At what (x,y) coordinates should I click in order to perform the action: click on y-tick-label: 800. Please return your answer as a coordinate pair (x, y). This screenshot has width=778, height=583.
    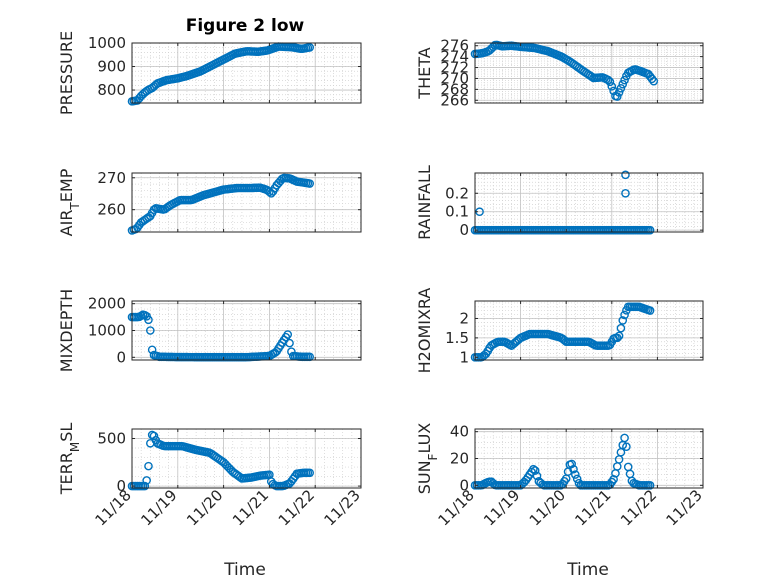
    Looking at the image, I should click on (111, 90).